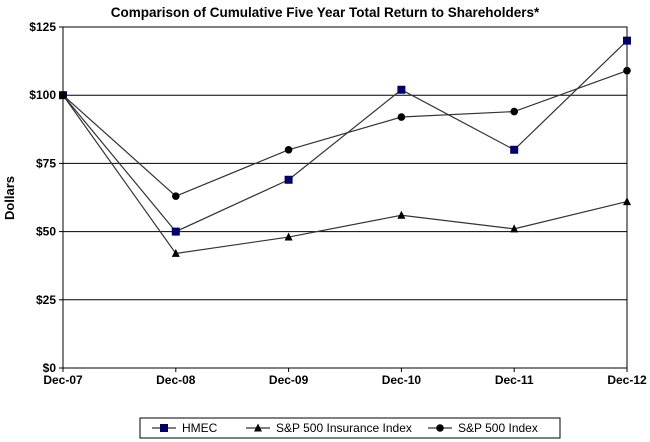 This screenshot has height=442, width=650. I want to click on y-tick-label: $0, so click(50, 368).